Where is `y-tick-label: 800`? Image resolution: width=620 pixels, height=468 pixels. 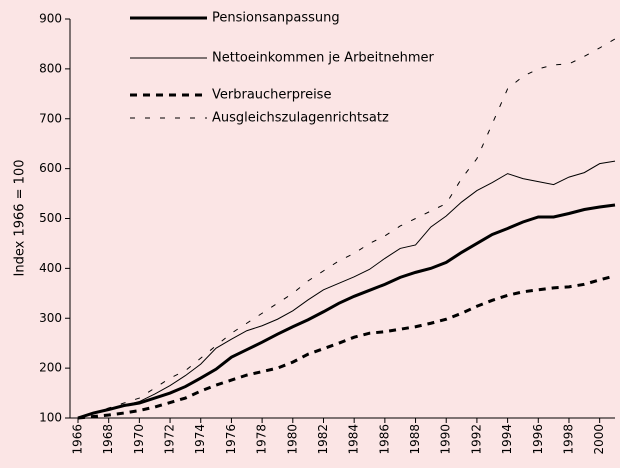
y-tick-label: 800 is located at coordinates (50, 68).